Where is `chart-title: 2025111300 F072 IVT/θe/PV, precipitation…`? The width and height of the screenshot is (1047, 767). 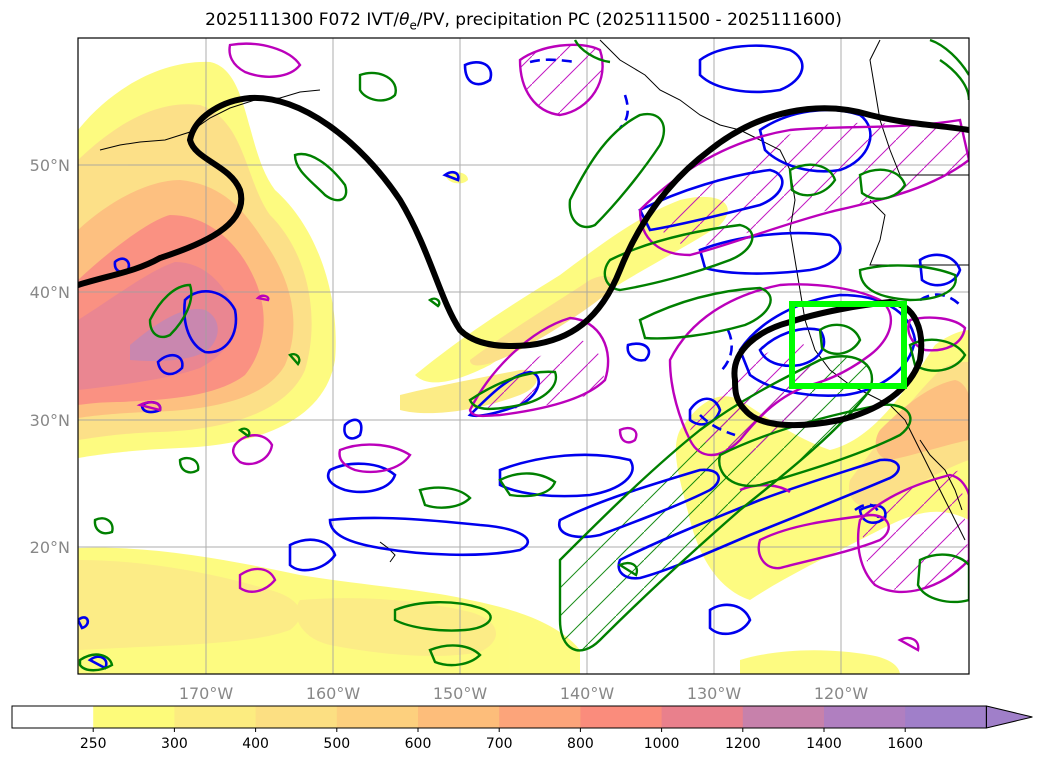
chart-title: 2025111300 F072 IVT/θe/PV, precipitation… is located at coordinates (523, 21).